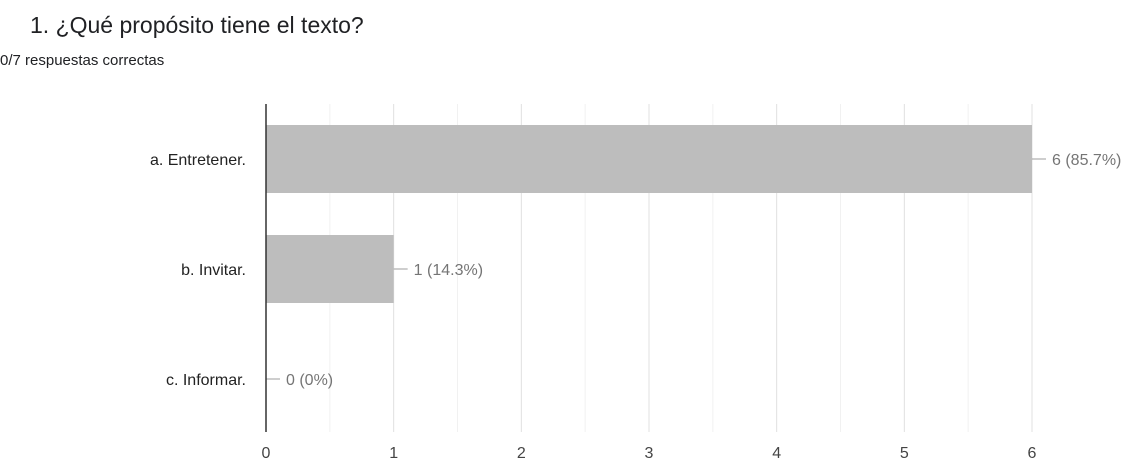 This screenshot has width=1137, height=462. I want to click on category-labels: a. Entretener. b. Invitar. c. Informar., so click(198, 270).